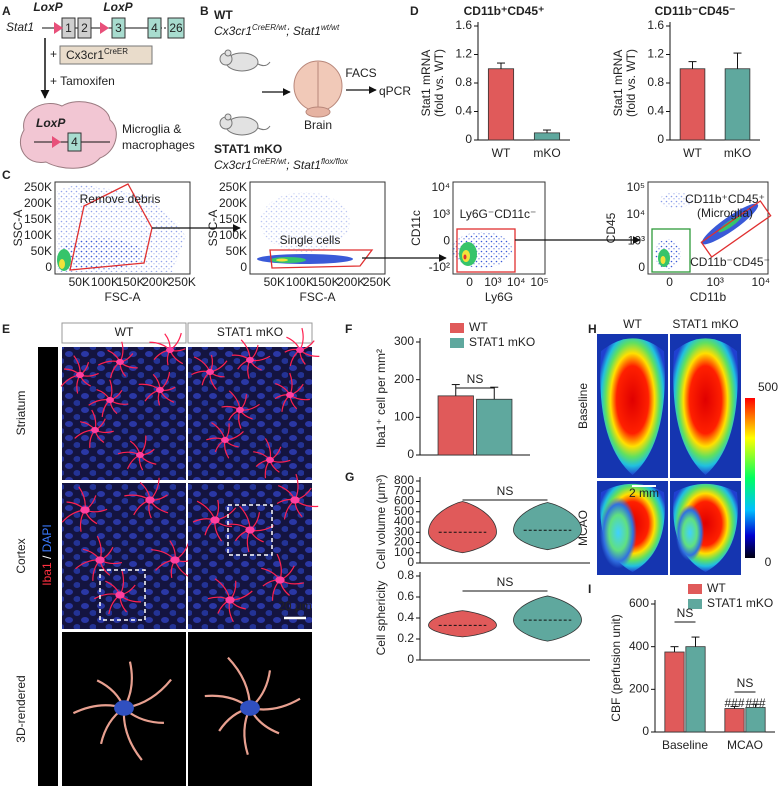  Describe the element at coordinates (685, 745) in the screenshot. I see `x-tick-label: Baseline` at that location.